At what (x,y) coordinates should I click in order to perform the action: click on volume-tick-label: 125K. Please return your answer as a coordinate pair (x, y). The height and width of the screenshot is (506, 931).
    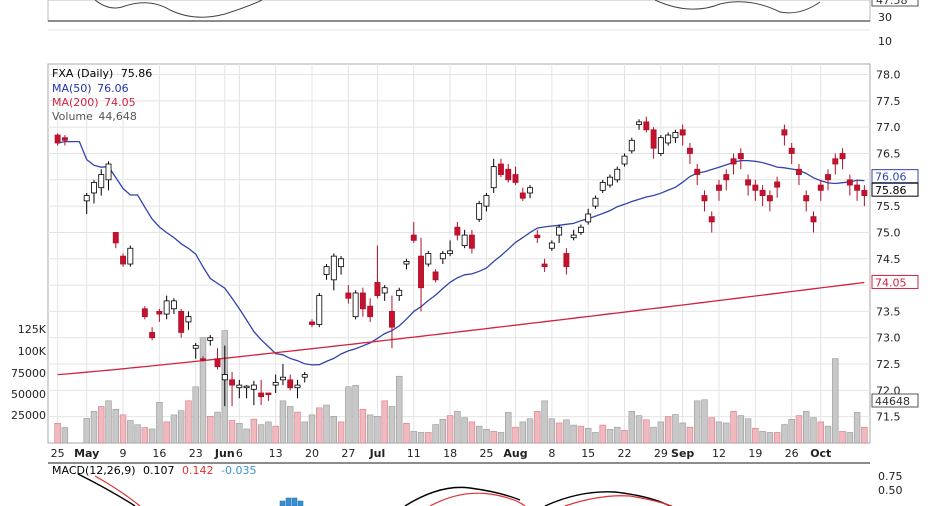
    Looking at the image, I should click on (32, 329).